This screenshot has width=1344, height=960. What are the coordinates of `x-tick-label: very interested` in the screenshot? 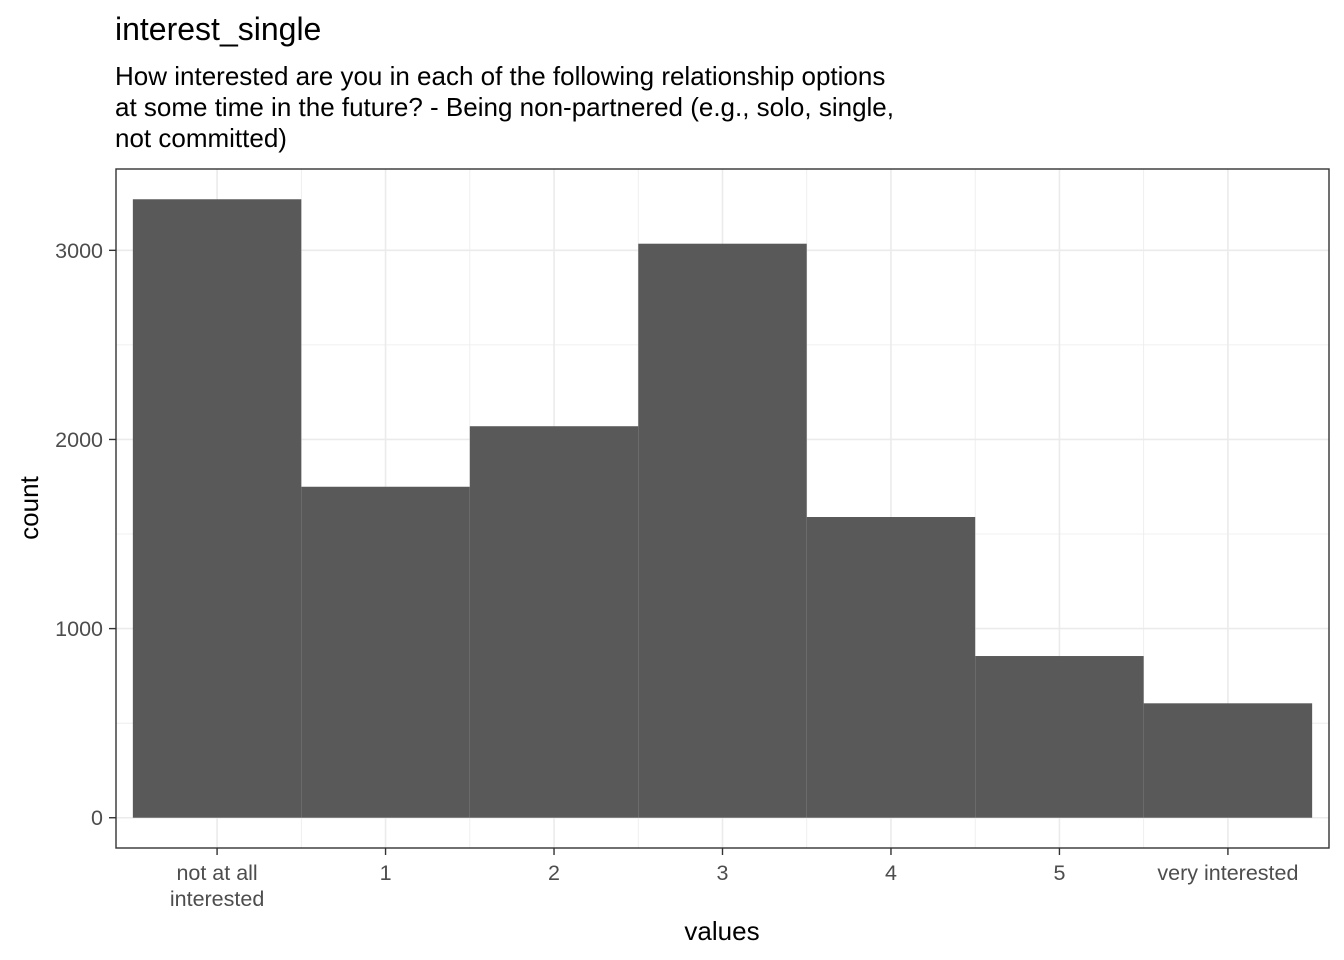 It's located at (1227, 873).